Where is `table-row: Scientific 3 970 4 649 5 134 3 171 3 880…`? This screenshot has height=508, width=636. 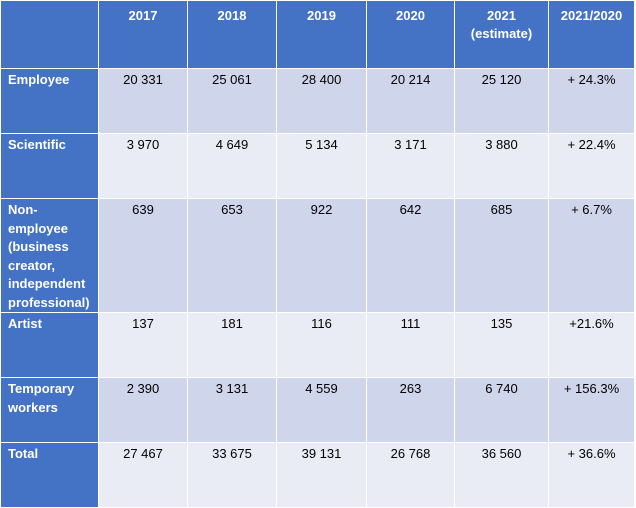 table-row: Scientific 3 970 4 649 5 134 3 171 3 880… is located at coordinates (317, 166).